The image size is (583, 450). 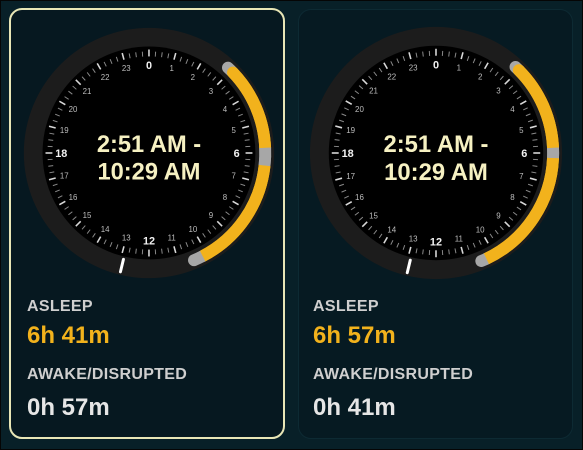 What do you see at coordinates (64, 176) in the screenshot?
I see `hour-label-17: 17` at bounding box center [64, 176].